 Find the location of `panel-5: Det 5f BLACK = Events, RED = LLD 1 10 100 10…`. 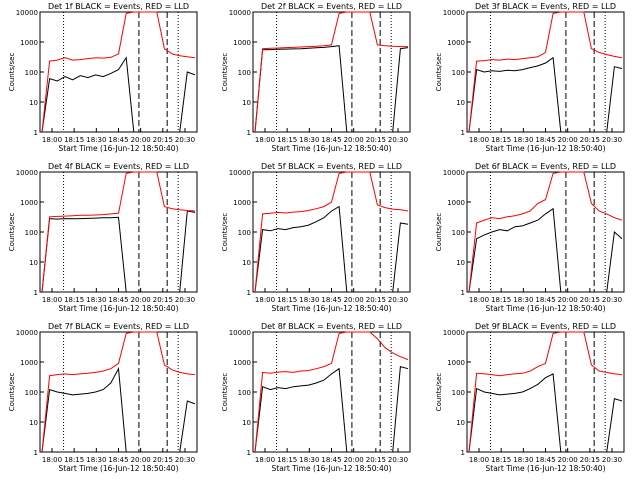

panel-5: Det 5f BLACK = Events, RED = LLD 1 10 100 10… is located at coordinates (316, 237).